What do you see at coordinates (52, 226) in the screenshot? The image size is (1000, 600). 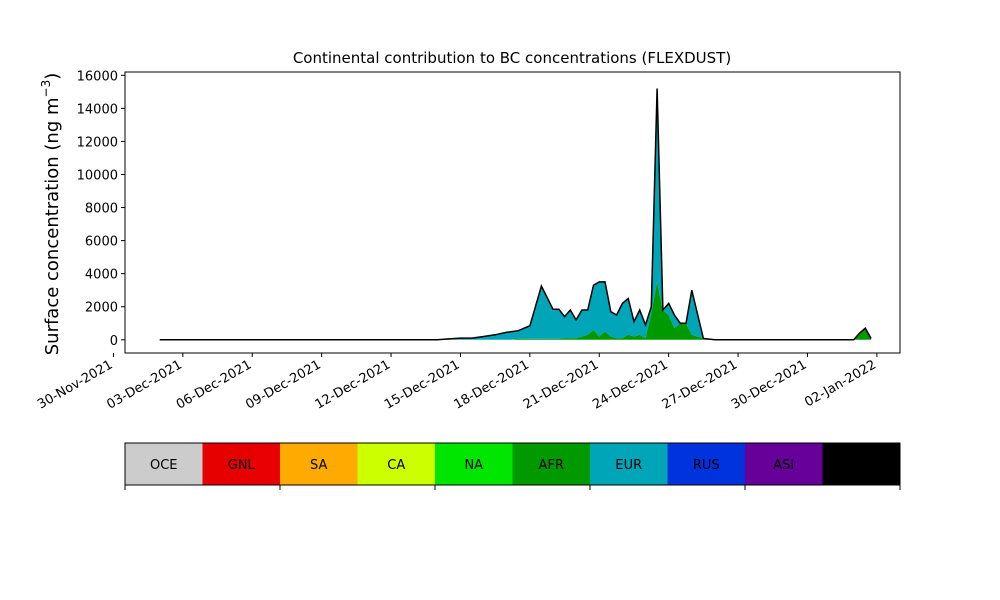 I see `y-axis-label-main: Surface concentration (ng m` at bounding box center [52, 226].